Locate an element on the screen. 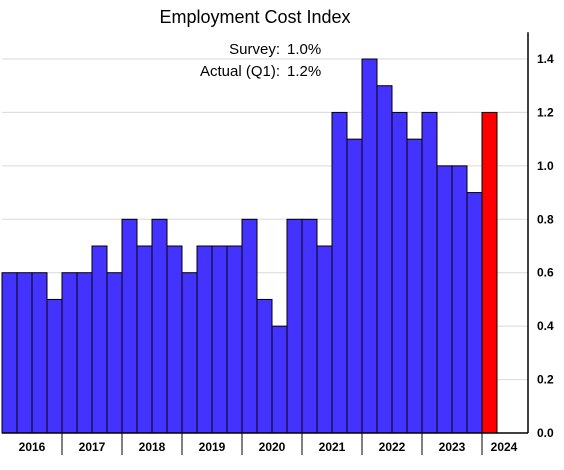 This screenshot has width=564, height=470. x-tick-label: 2023 is located at coordinates (452, 447).